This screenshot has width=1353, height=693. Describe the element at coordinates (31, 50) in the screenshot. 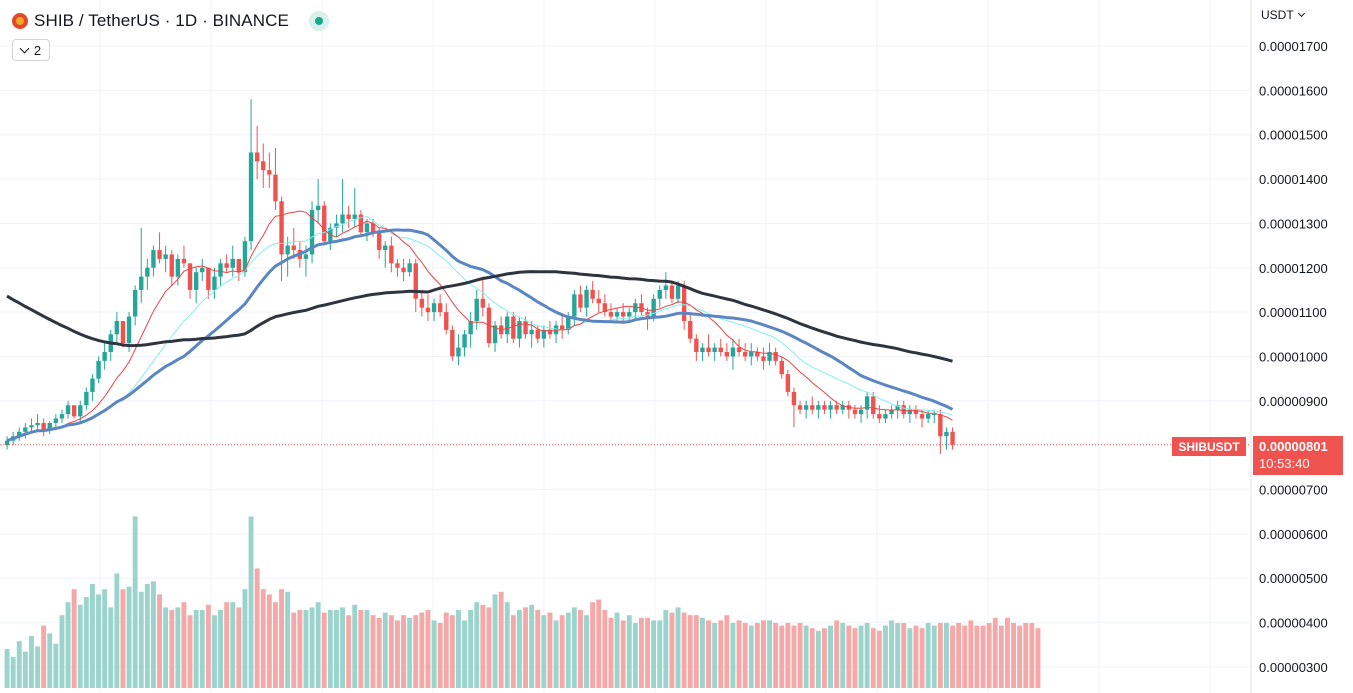

I see `indicators-collapse-button: 2` at that location.